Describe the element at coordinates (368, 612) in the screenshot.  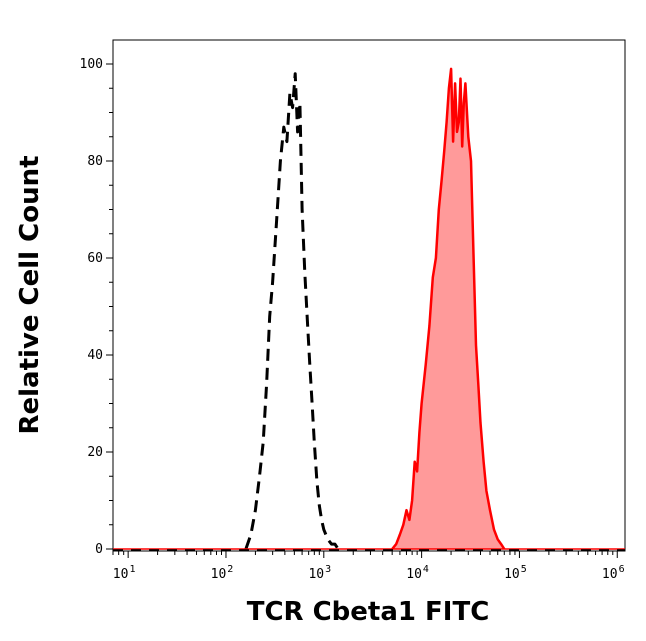
I see `x-axis-title: TCR Cbeta1 FITC` at that location.